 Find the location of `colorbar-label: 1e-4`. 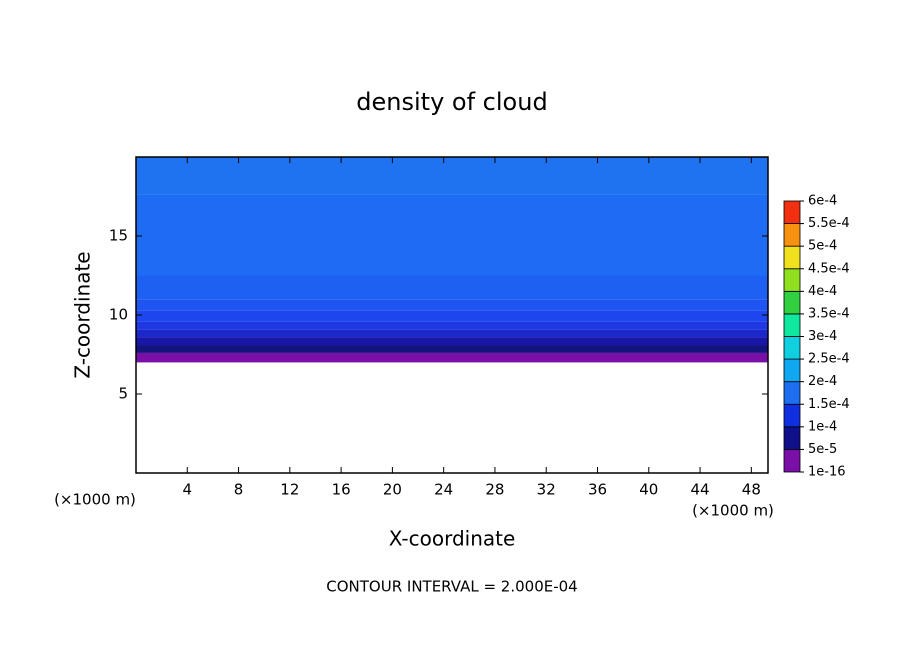

colorbar-label: 1e-4 is located at coordinates (822, 426).